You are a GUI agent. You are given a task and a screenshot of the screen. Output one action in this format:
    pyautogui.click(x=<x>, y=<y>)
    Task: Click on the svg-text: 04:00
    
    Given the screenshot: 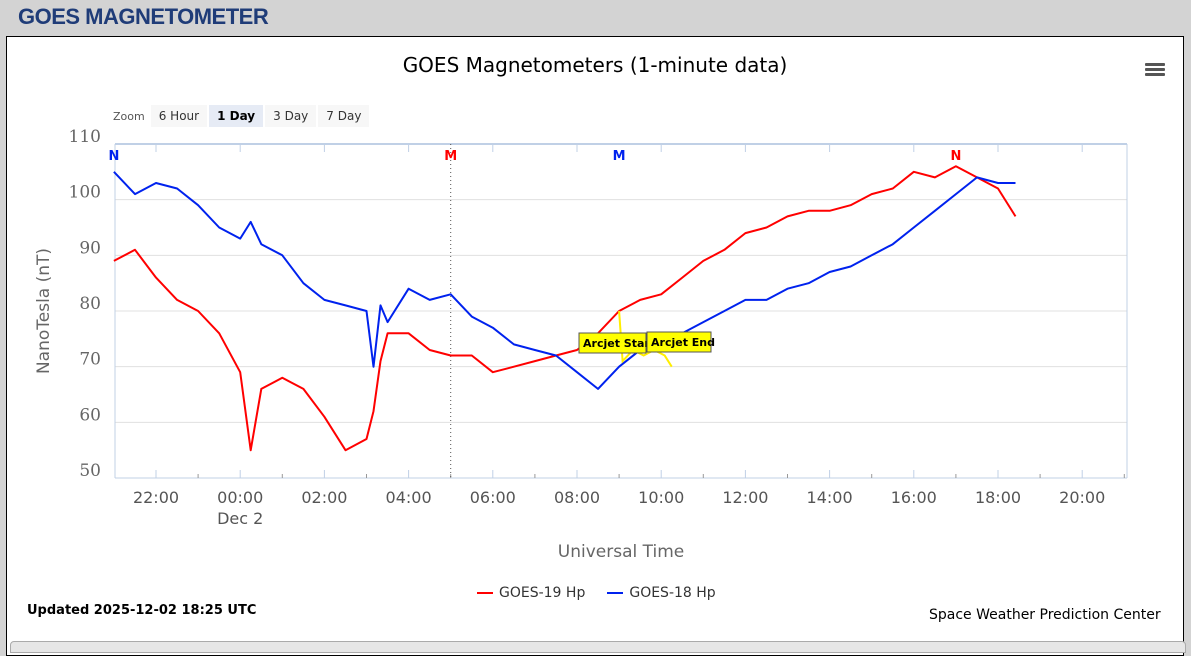 What is the action you would take?
    pyautogui.click(x=409, y=497)
    